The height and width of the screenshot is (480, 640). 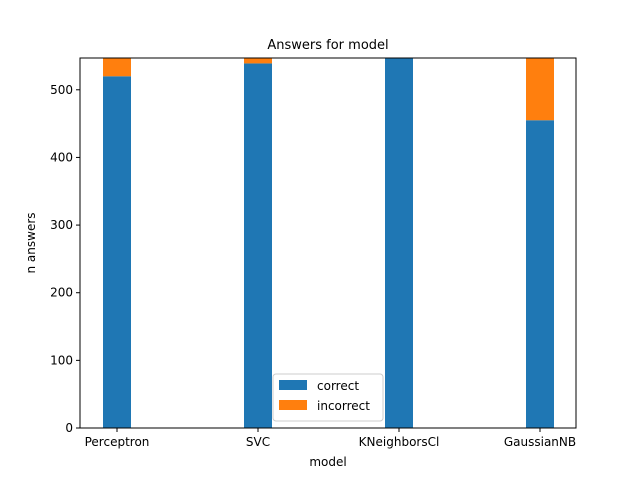 I want to click on bar-incorrect-perceptron, so click(x=117, y=67).